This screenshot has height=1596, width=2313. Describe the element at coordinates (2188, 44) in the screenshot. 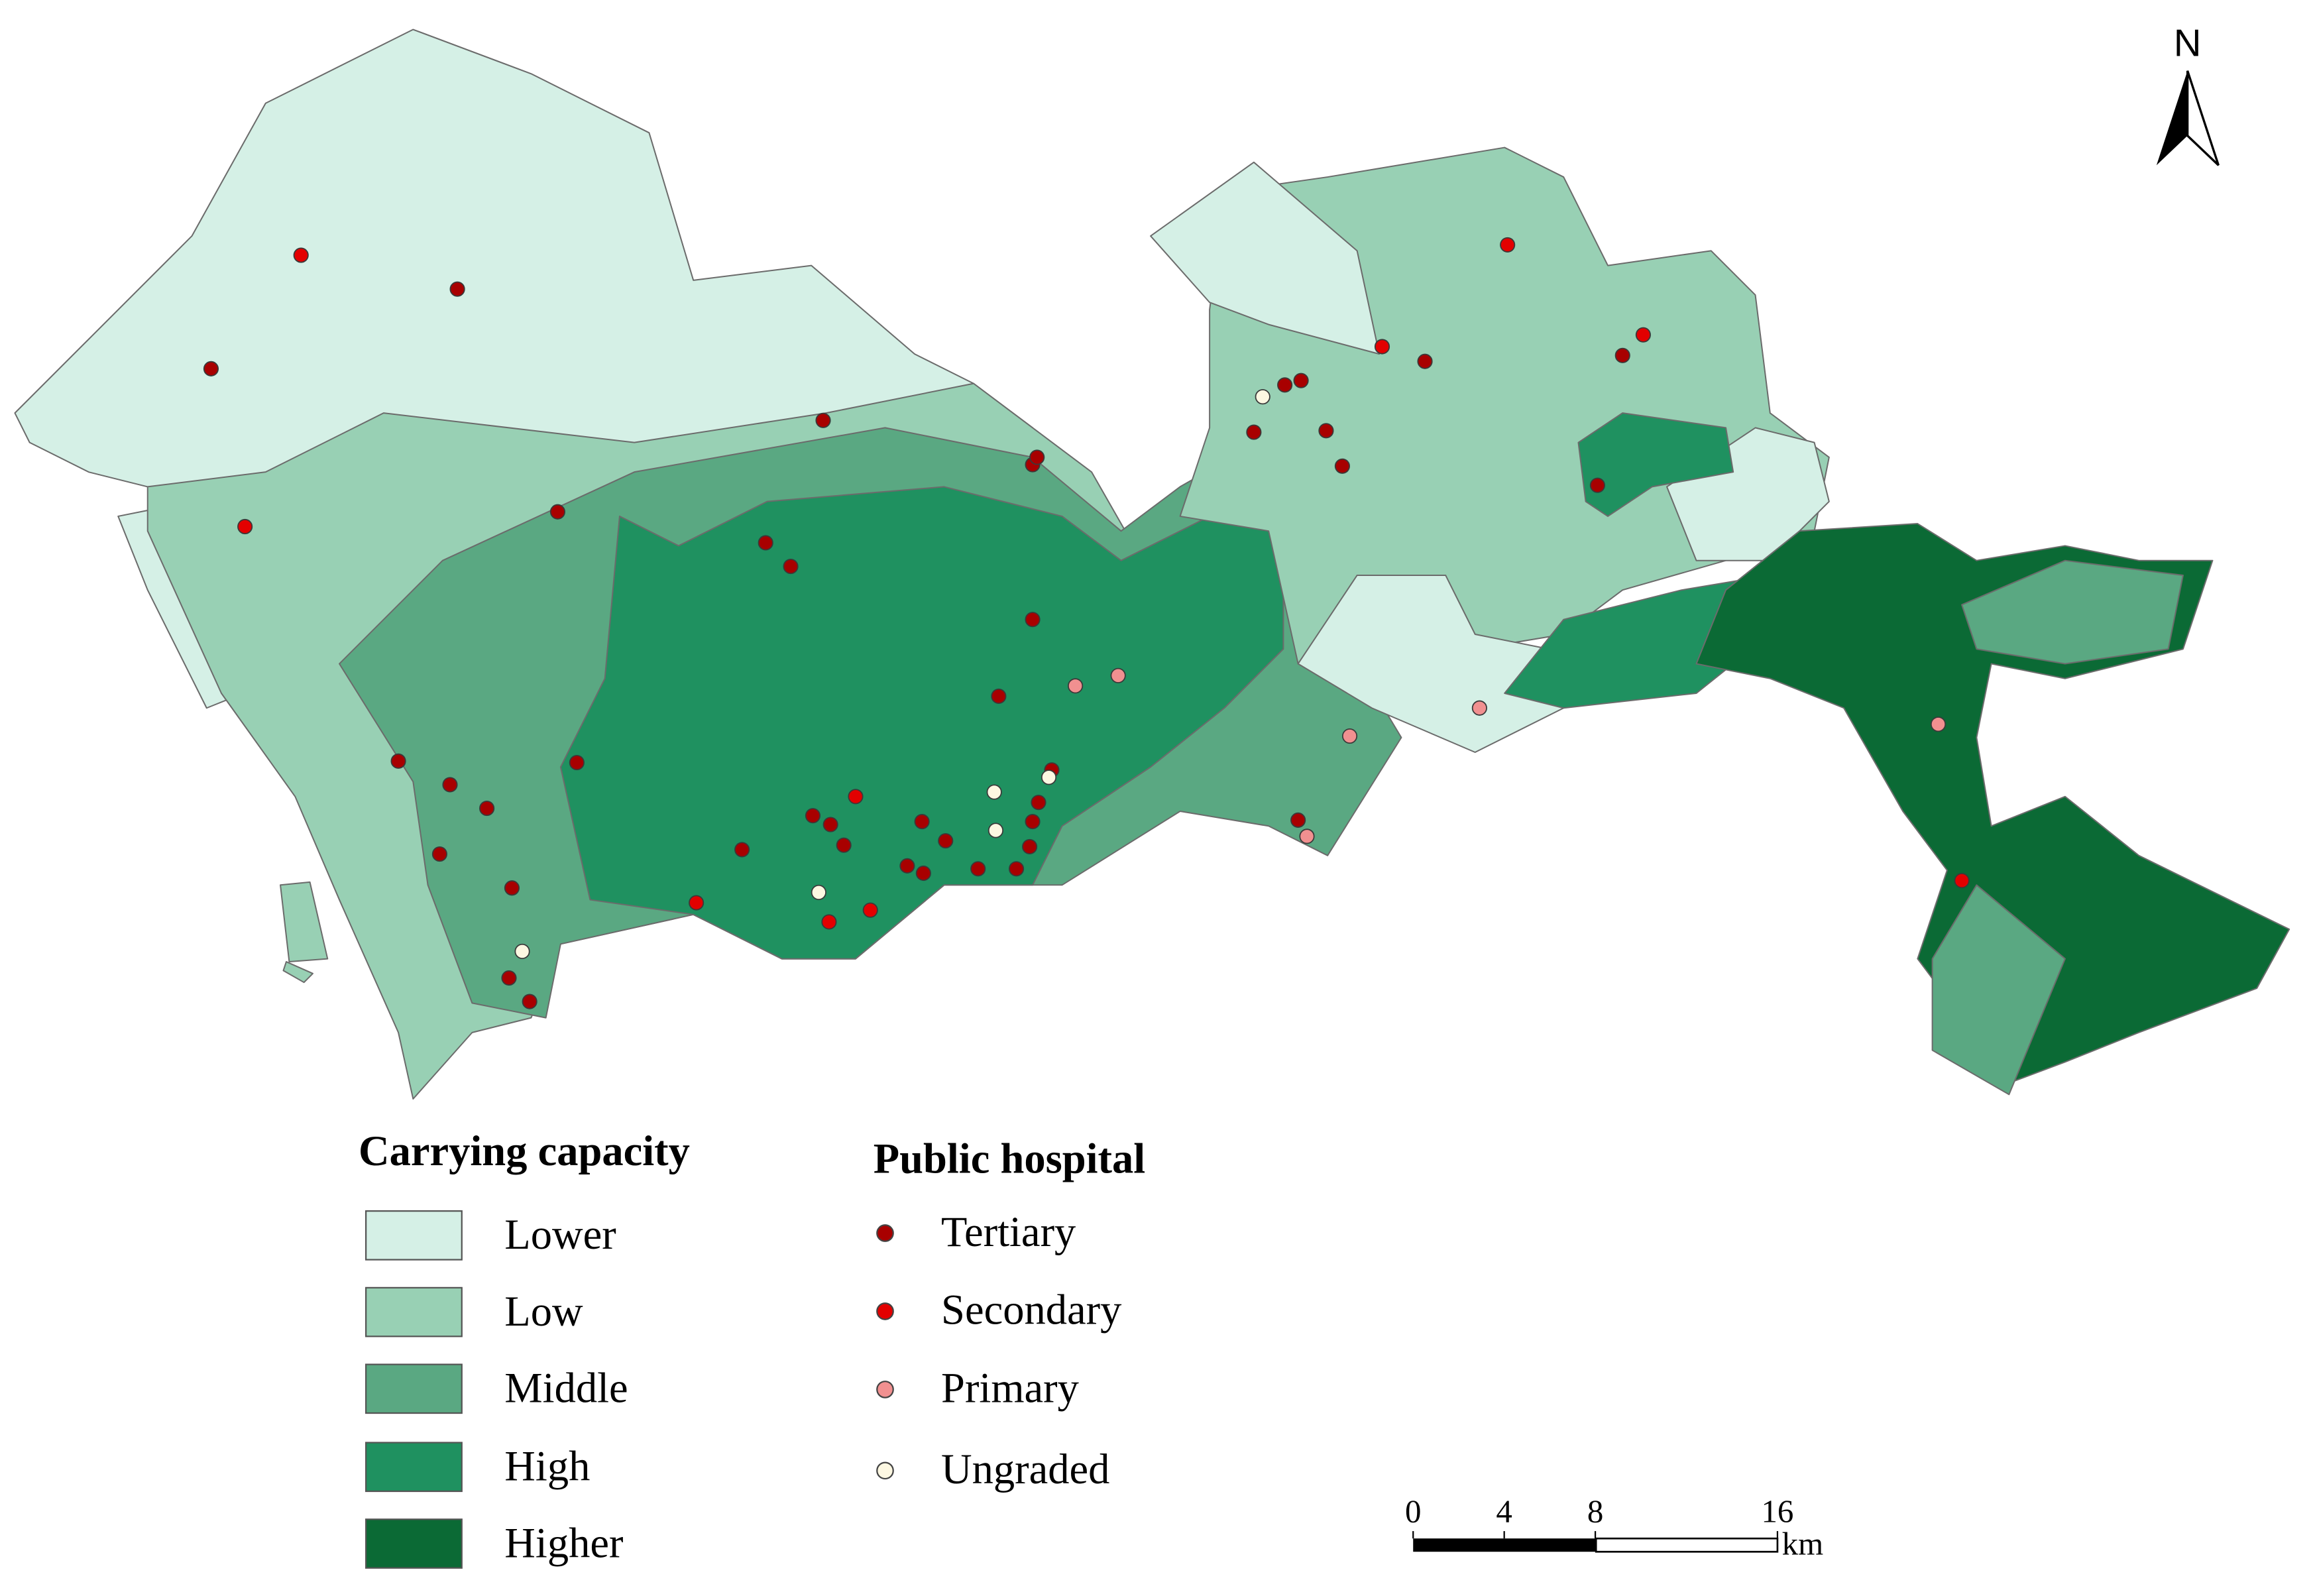

I see `north-label: N` at that location.